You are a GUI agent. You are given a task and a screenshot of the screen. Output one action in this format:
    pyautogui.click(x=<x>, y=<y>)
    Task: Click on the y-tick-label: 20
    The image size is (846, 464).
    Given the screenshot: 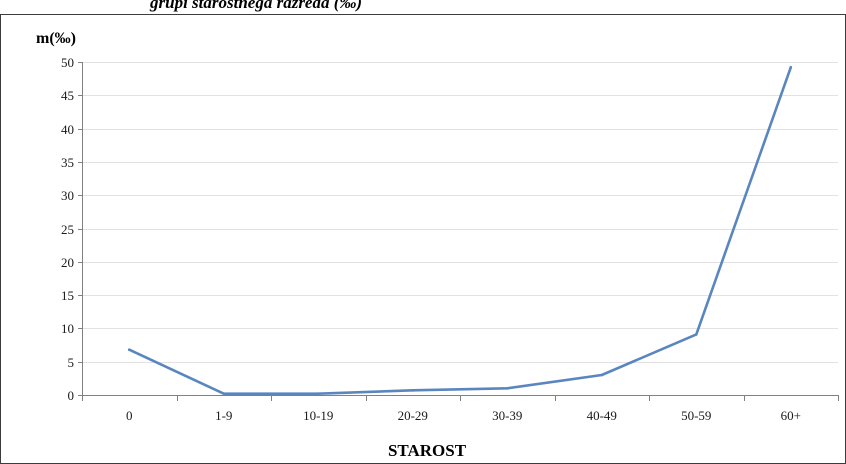 What is the action you would take?
    pyautogui.click(x=67, y=262)
    